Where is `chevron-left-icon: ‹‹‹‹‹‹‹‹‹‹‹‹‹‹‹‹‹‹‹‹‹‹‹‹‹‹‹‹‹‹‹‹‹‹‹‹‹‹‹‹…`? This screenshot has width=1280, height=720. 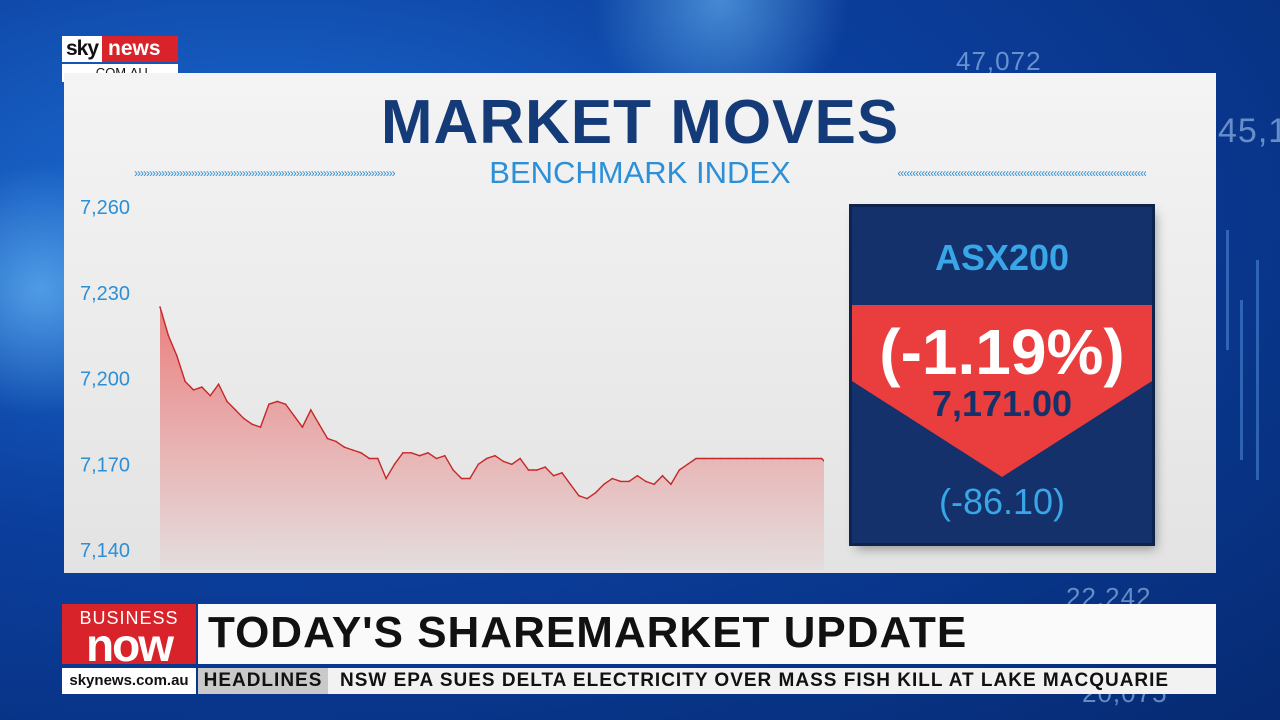 chevron-left-icon: ‹‹‹‹‹‹‹‹‹‹‹‹‹‹‹‹‹‹‹‹‹‹‹‹‹‹‹‹‹‹‹‹‹‹‹‹‹‹‹‹… is located at coordinates (1021, 173).